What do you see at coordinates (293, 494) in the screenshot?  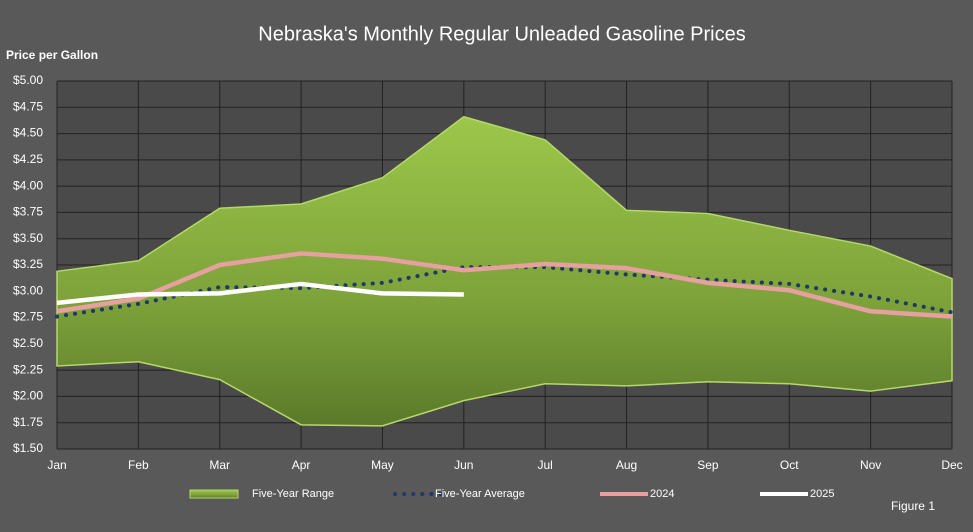 I see `legend-label: Five-Year Range` at bounding box center [293, 494].